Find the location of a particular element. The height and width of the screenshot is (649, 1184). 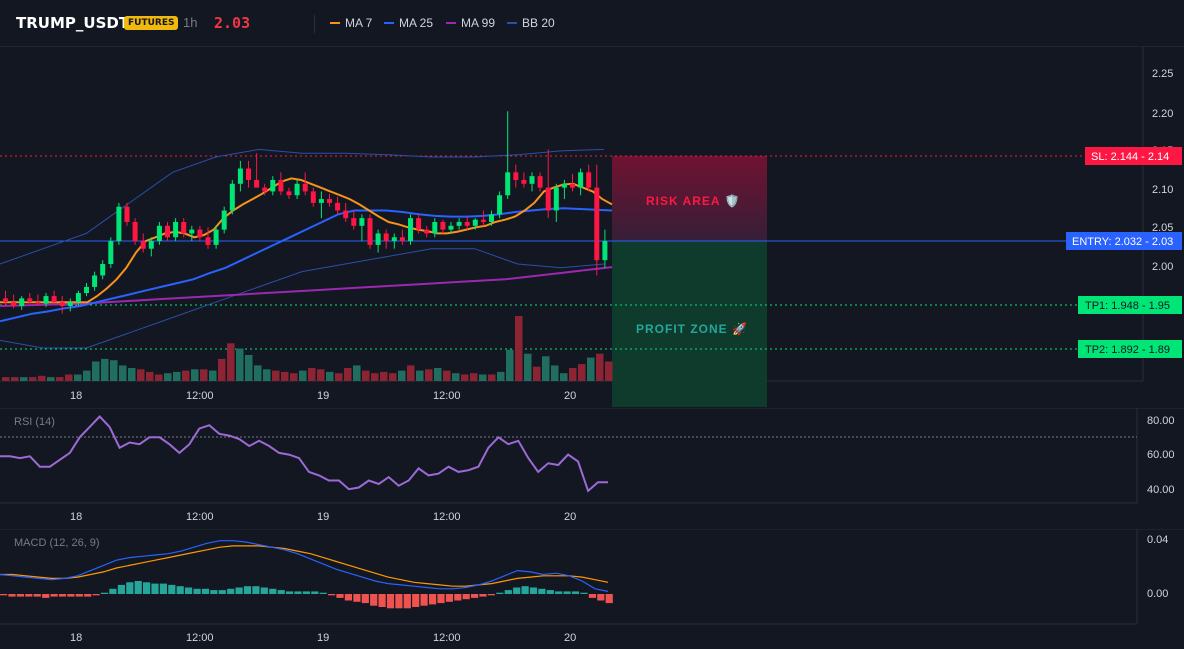

rsi-line-layer is located at coordinates (304, 454).